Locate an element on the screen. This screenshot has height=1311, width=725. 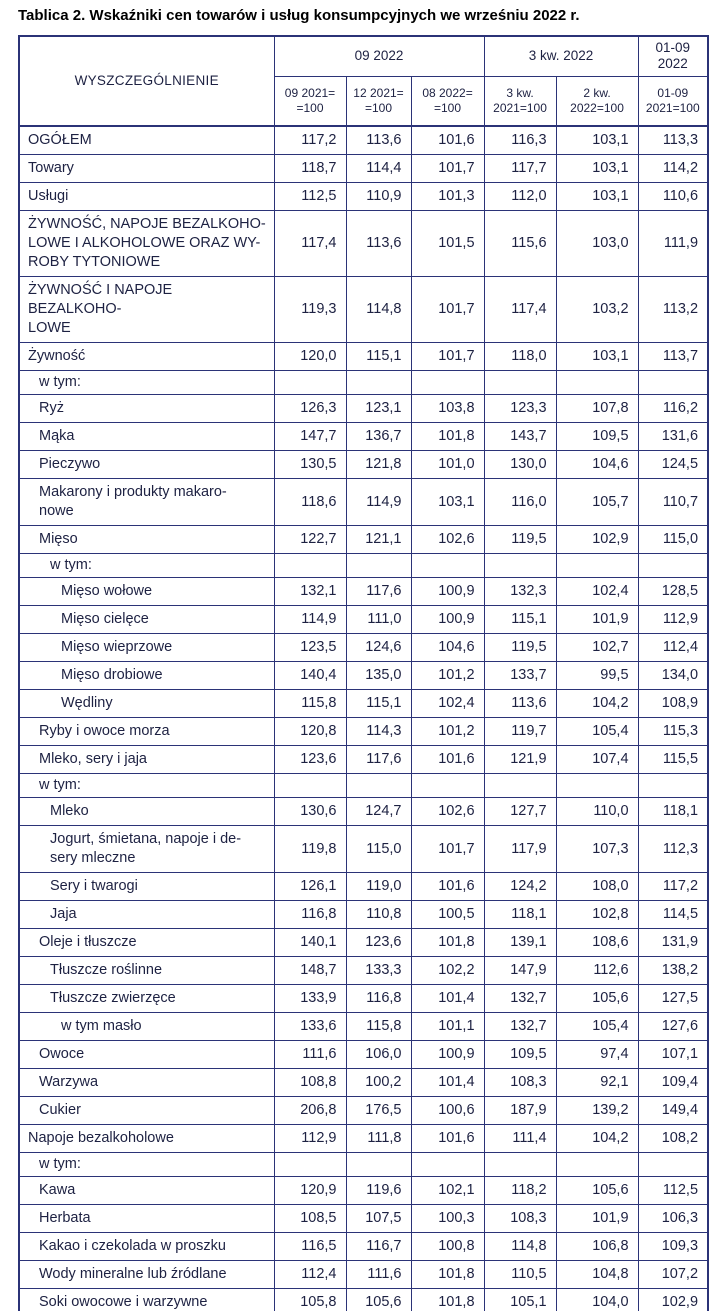
value-cell: 126,3 is located at coordinates (310, 408).